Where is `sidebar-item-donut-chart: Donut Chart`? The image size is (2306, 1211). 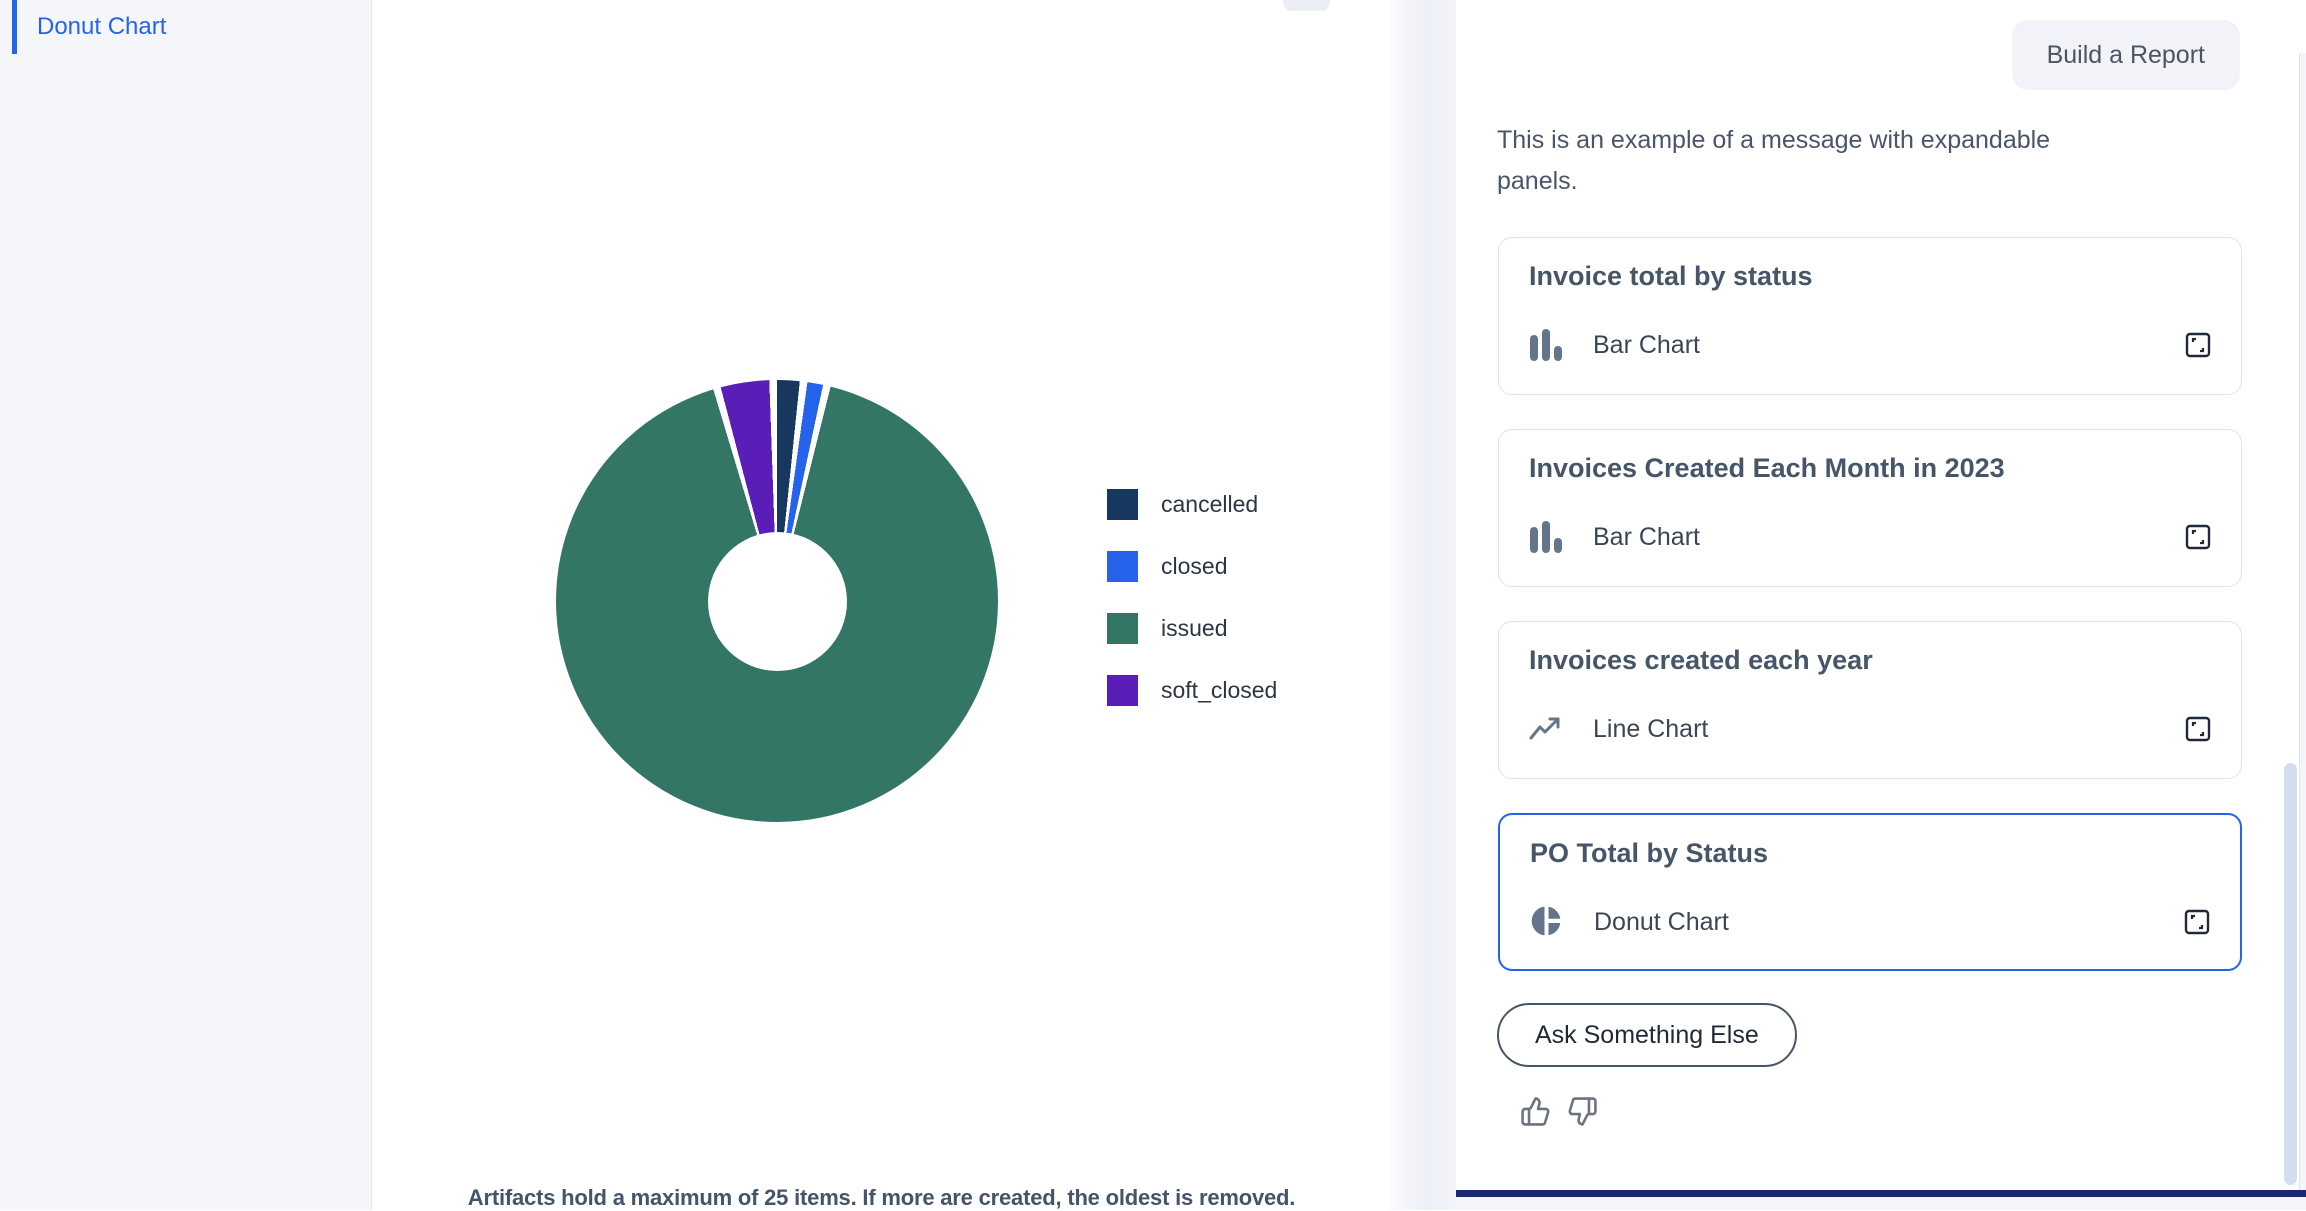
sidebar-item-donut-chart: Donut Chart is located at coordinates (185, 27).